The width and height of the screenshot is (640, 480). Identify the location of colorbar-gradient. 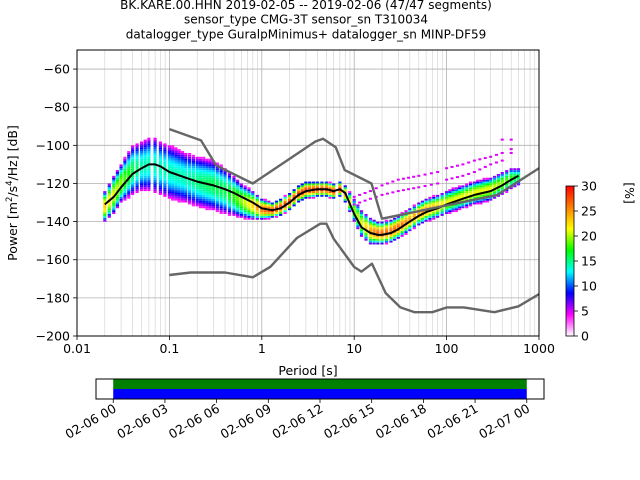
(570, 261).